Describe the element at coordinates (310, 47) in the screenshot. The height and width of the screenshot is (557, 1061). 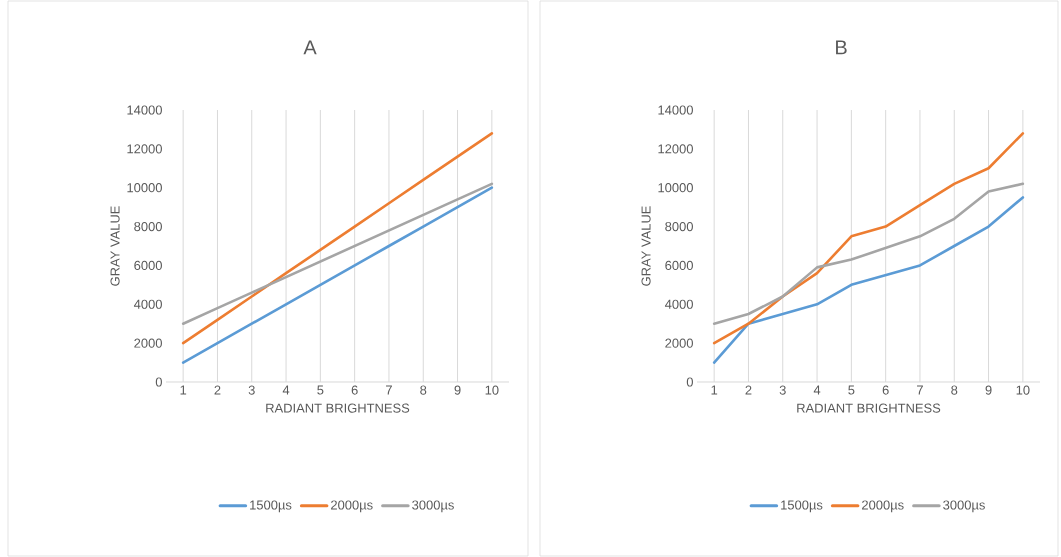
I see `chart-title: A` at that location.